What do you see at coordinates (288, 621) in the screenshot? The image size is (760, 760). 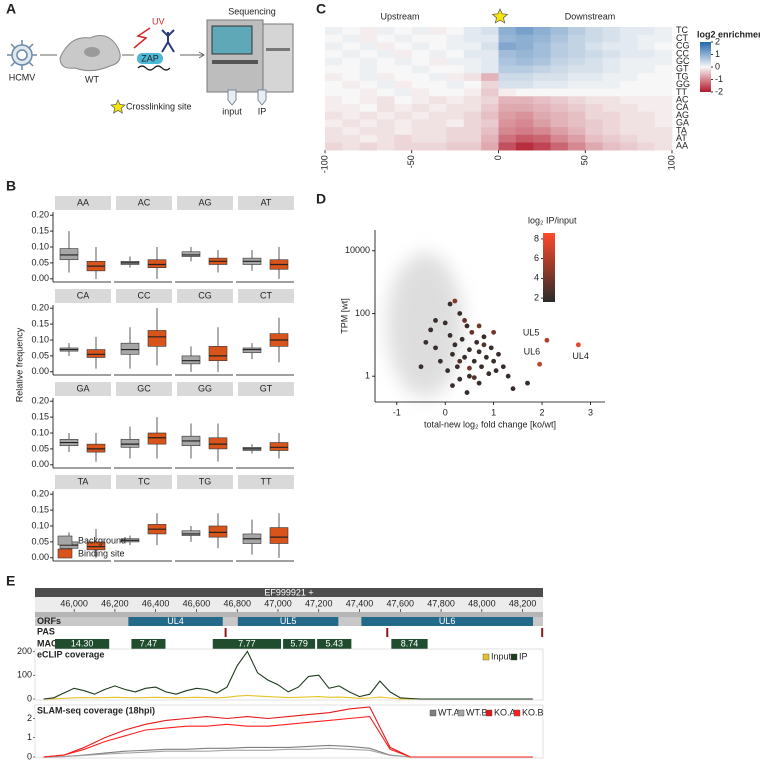 I see `orf` at bounding box center [288, 621].